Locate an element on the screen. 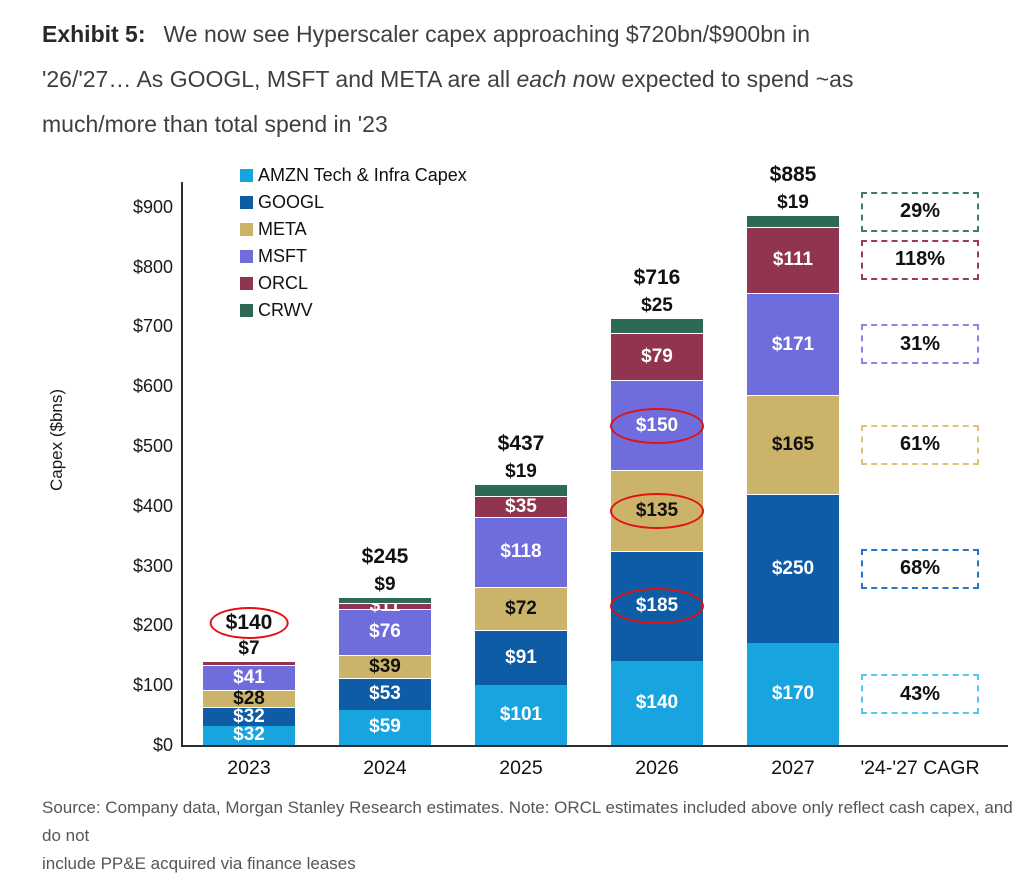 The width and height of the screenshot is (1024, 876). y-axis-line is located at coordinates (182, 464).